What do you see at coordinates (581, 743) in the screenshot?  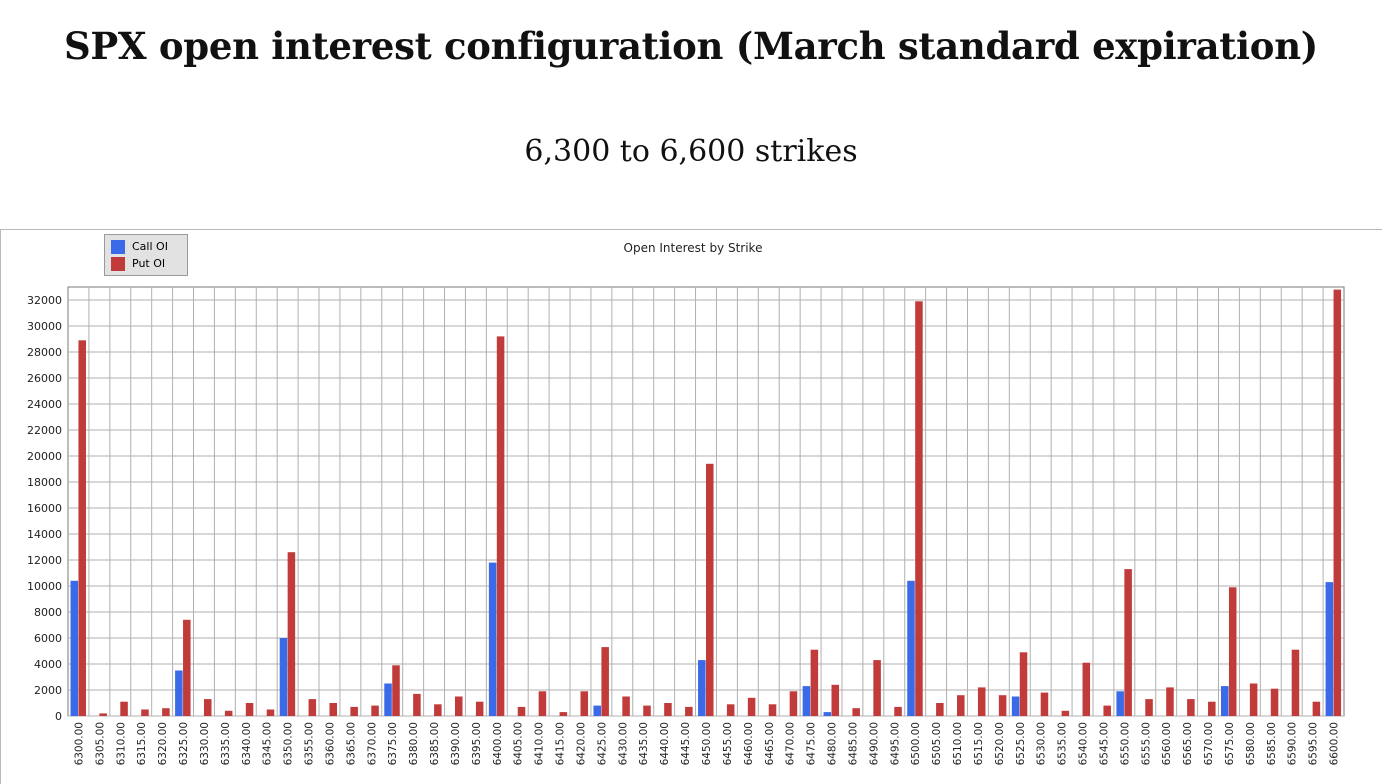 I see `x-tick-label: 6420.00` at bounding box center [581, 743].